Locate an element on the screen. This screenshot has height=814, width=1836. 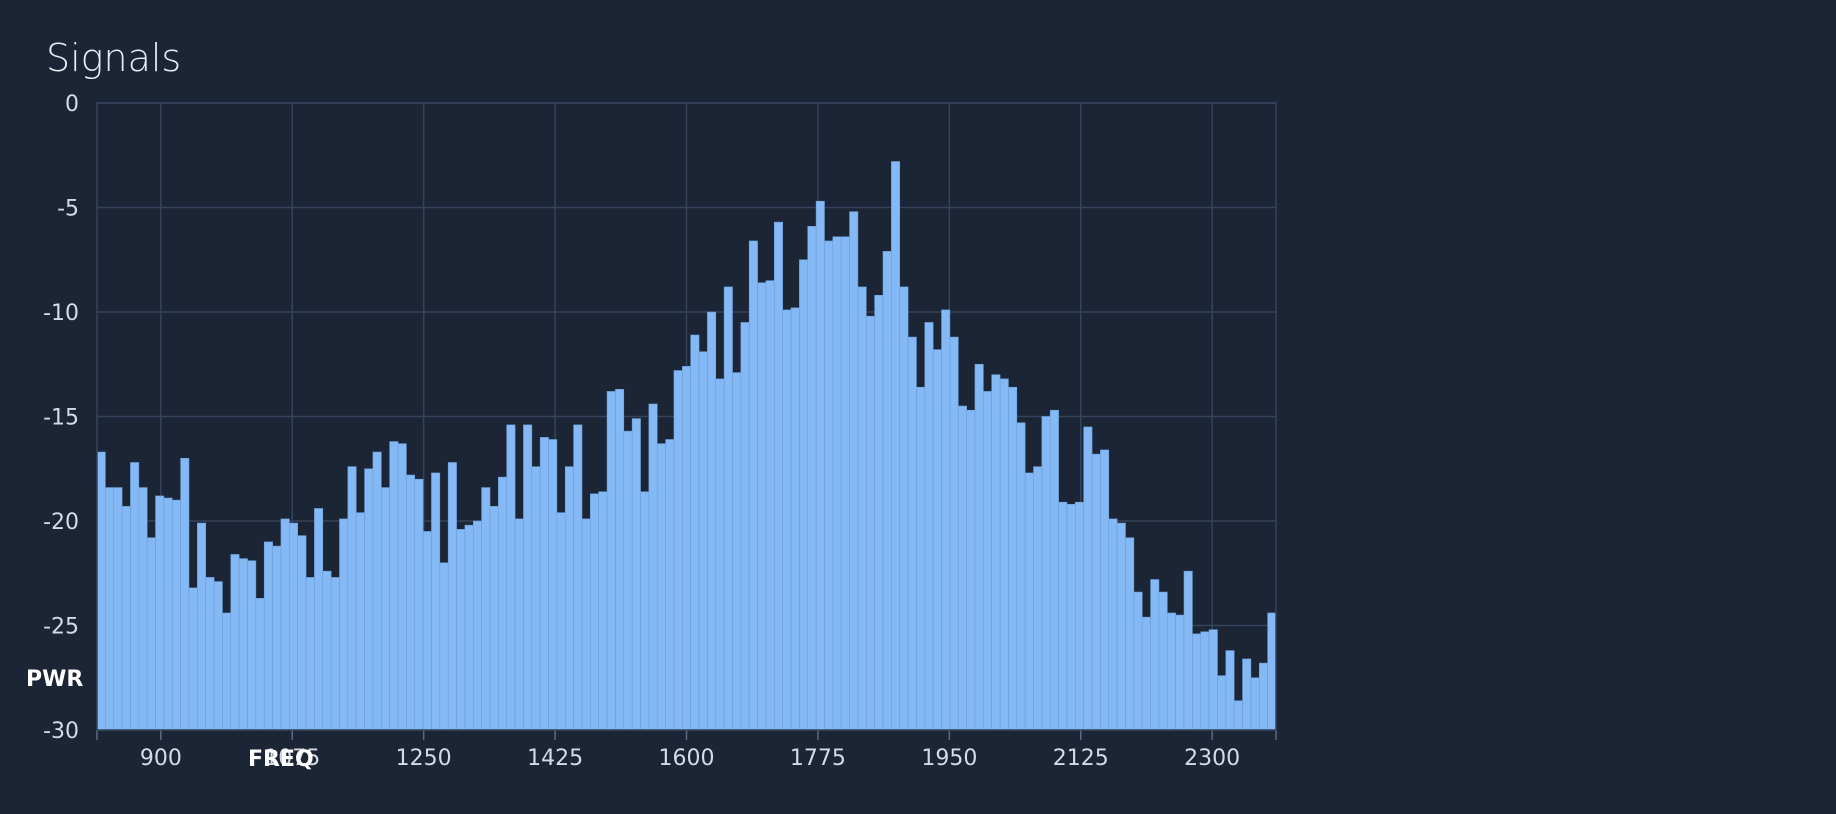
y-tick-label: -5 is located at coordinates (68, 209).